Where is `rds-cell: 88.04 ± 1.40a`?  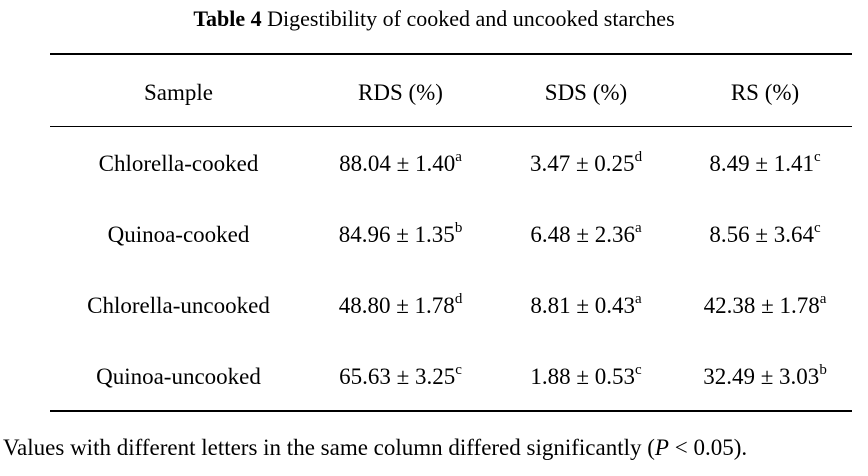
rds-cell: 88.04 ± 1.40a is located at coordinates (400, 164).